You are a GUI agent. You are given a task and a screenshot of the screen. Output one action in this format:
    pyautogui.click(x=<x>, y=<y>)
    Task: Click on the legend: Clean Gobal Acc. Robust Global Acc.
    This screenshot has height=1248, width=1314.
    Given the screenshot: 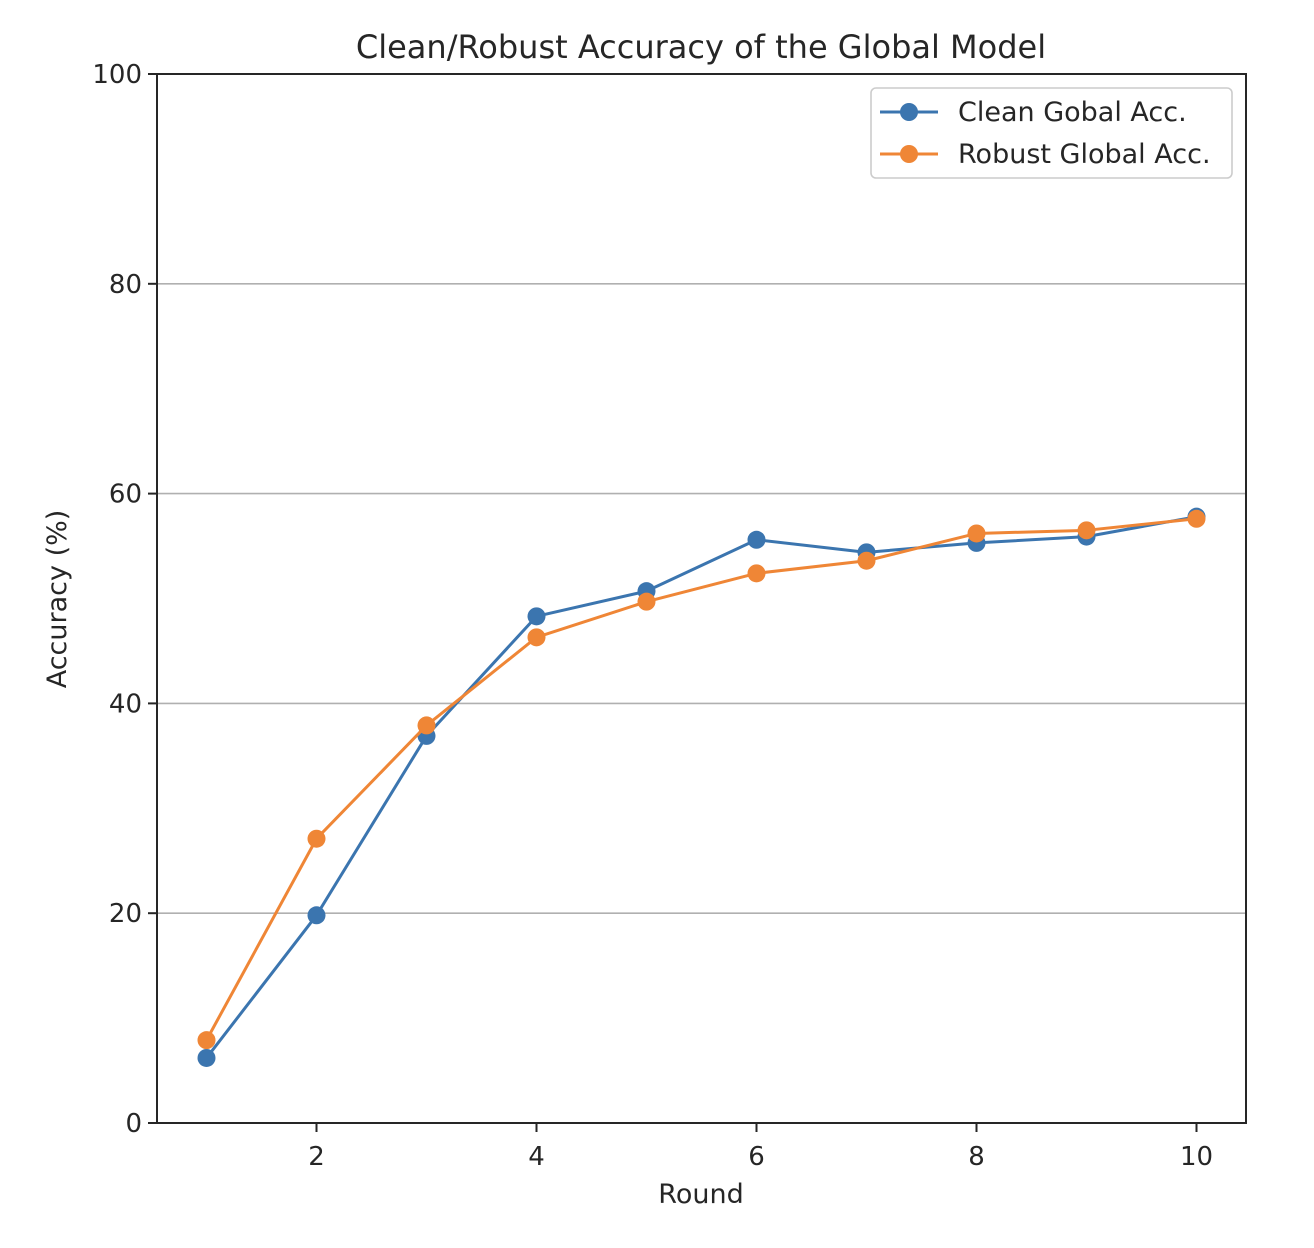 What is the action you would take?
    pyautogui.click(x=1051, y=133)
    